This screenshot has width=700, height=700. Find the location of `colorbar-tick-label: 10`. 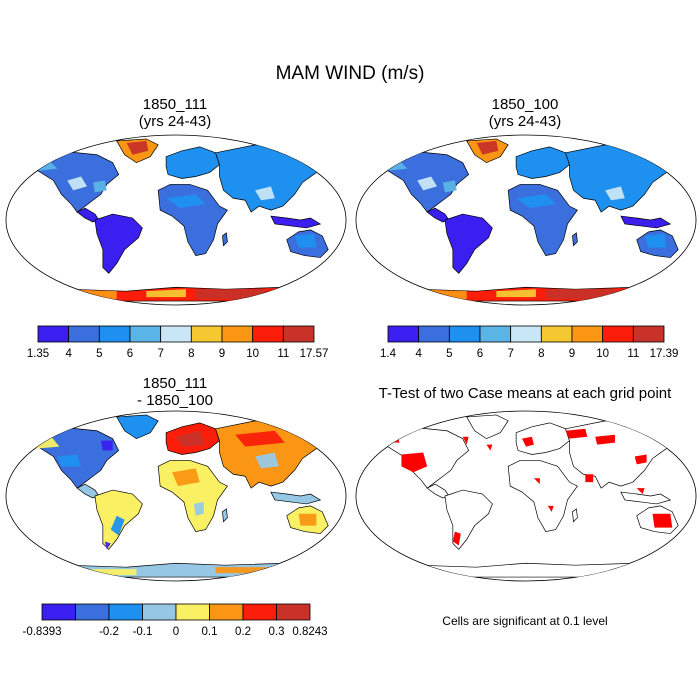

colorbar-tick-label: 10 is located at coordinates (252, 354).